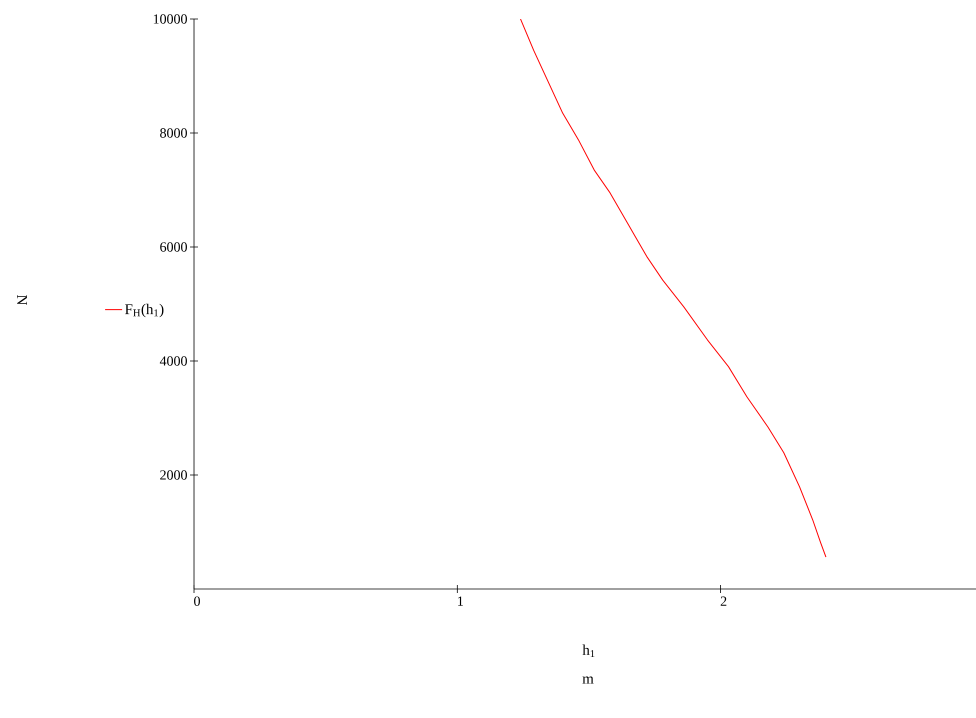 This screenshot has height=718, width=976. What do you see at coordinates (173, 133) in the screenshot?
I see `y-tick-label: 8000` at bounding box center [173, 133].